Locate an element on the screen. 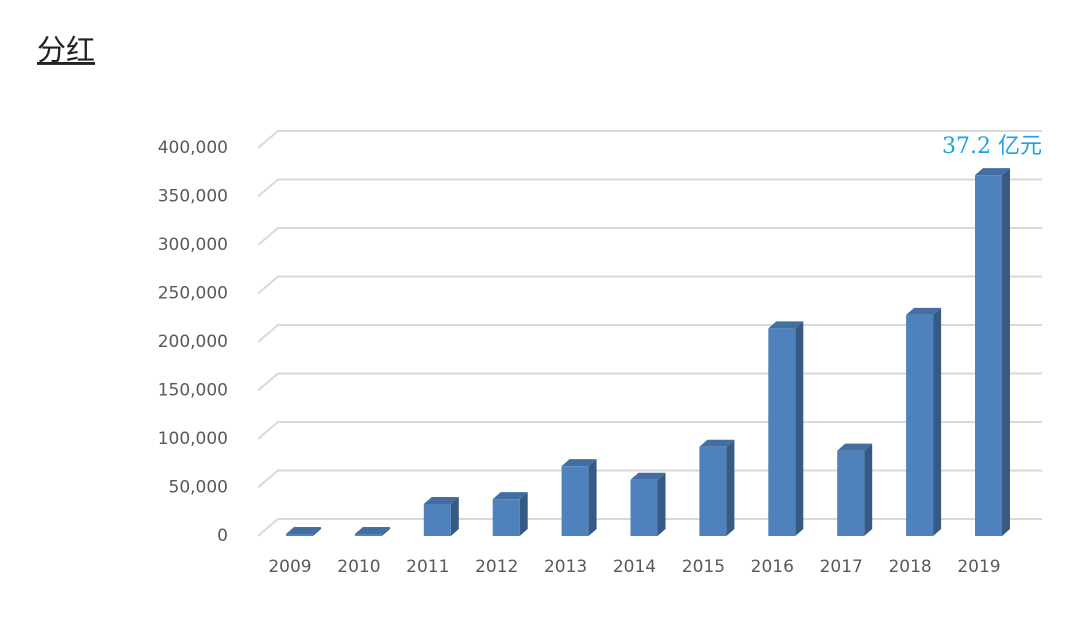  y-tick-label: 100,000 is located at coordinates (193, 439).